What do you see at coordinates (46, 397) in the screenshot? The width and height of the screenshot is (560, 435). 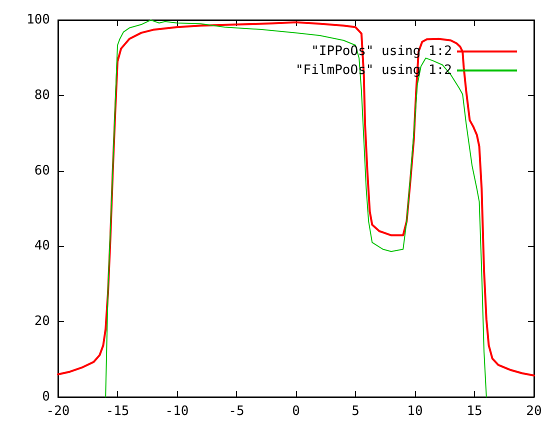 I see `y-tick-label: 0` at bounding box center [46, 397].